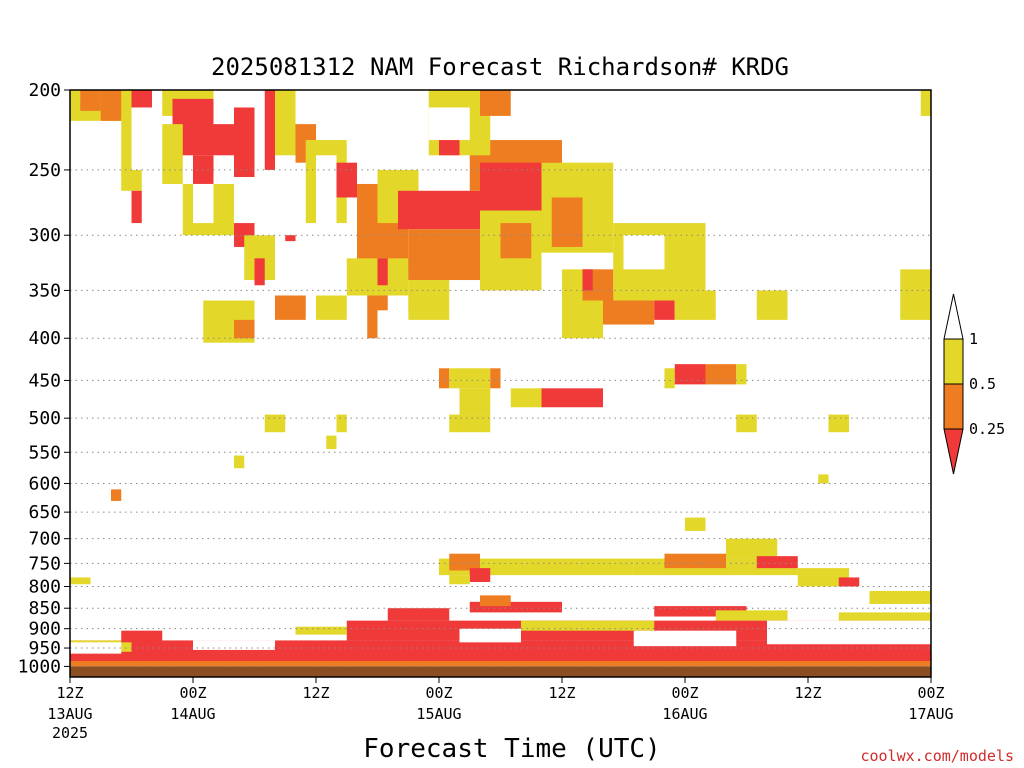 This screenshot has width=1024, height=768. Describe the element at coordinates (44, 586) in the screenshot. I see `ytick-label-800: 800` at that location.